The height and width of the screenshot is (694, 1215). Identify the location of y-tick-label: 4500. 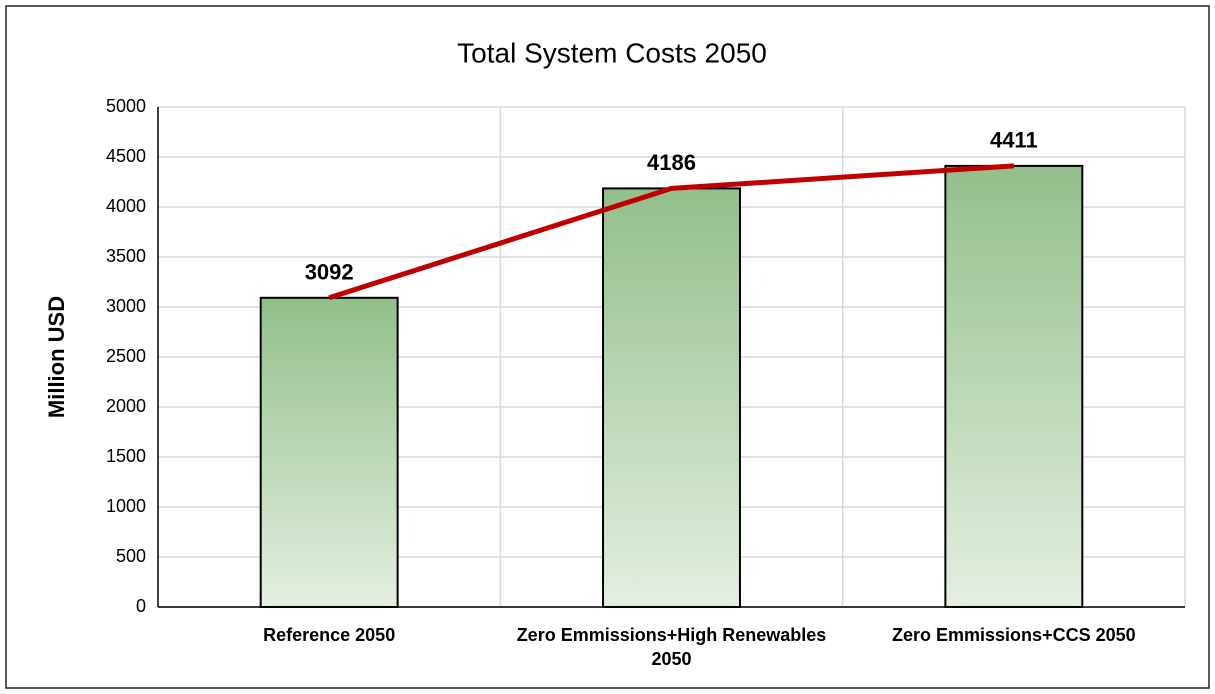
(126, 156).